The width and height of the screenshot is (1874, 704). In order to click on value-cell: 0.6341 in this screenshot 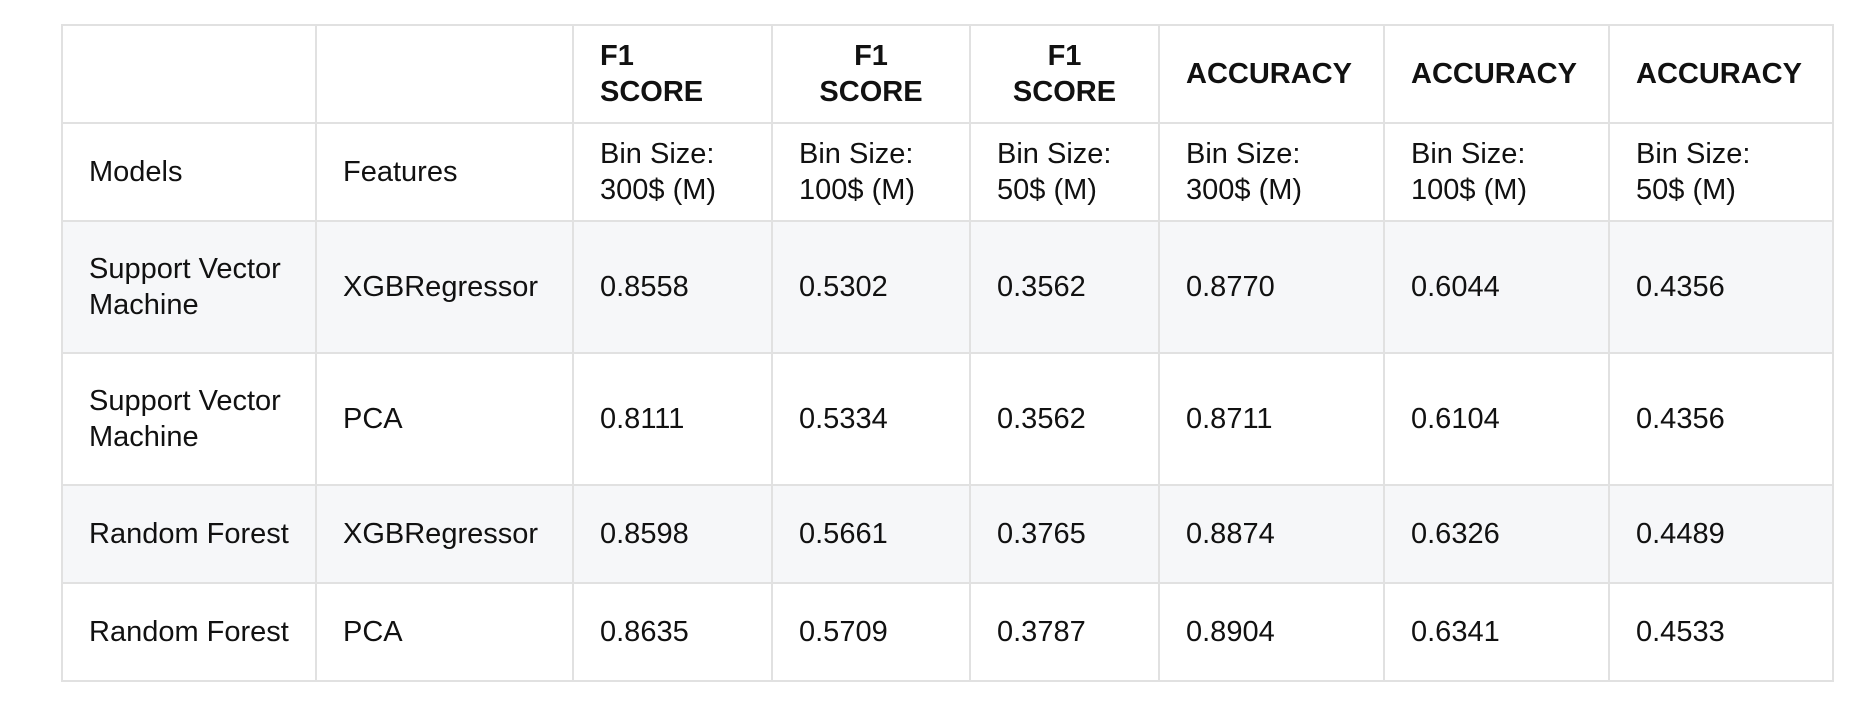, I will do `click(1496, 632)`.